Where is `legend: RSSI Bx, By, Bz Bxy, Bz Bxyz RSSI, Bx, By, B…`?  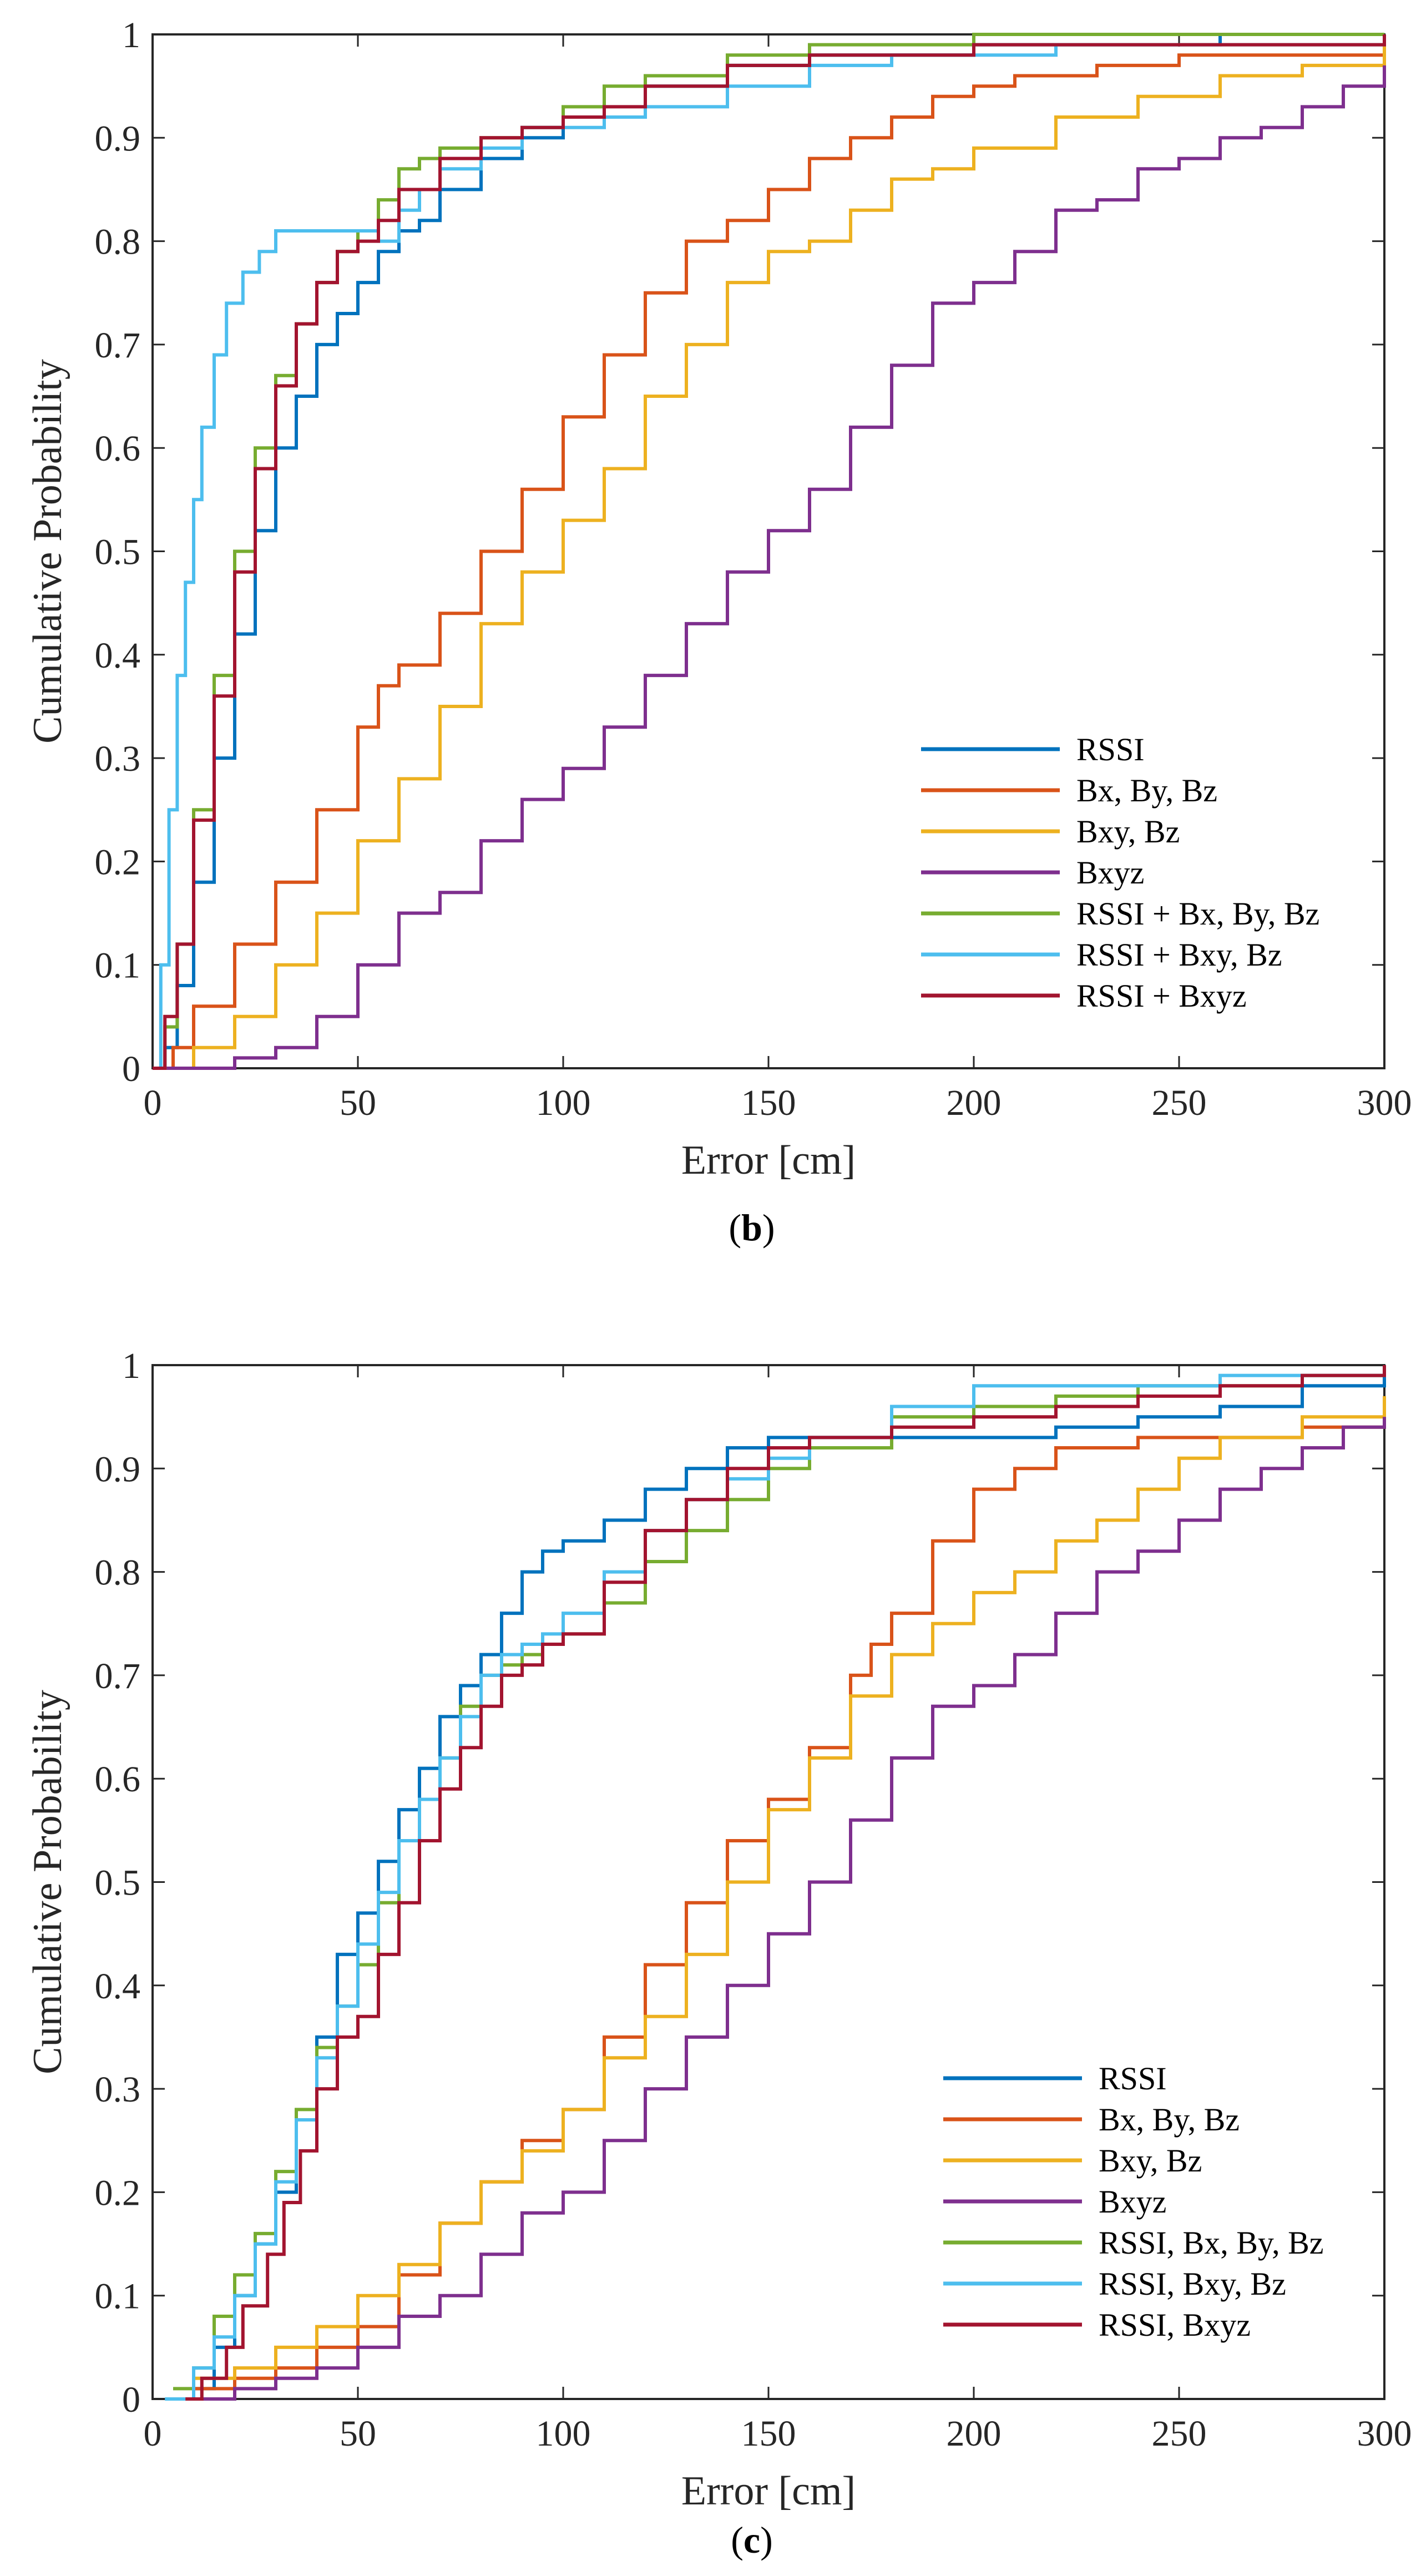
legend: RSSI Bx, By, Bz Bxy, Bz Bxyz RSSI, Bx, By, B… is located at coordinates (1133, 2201).